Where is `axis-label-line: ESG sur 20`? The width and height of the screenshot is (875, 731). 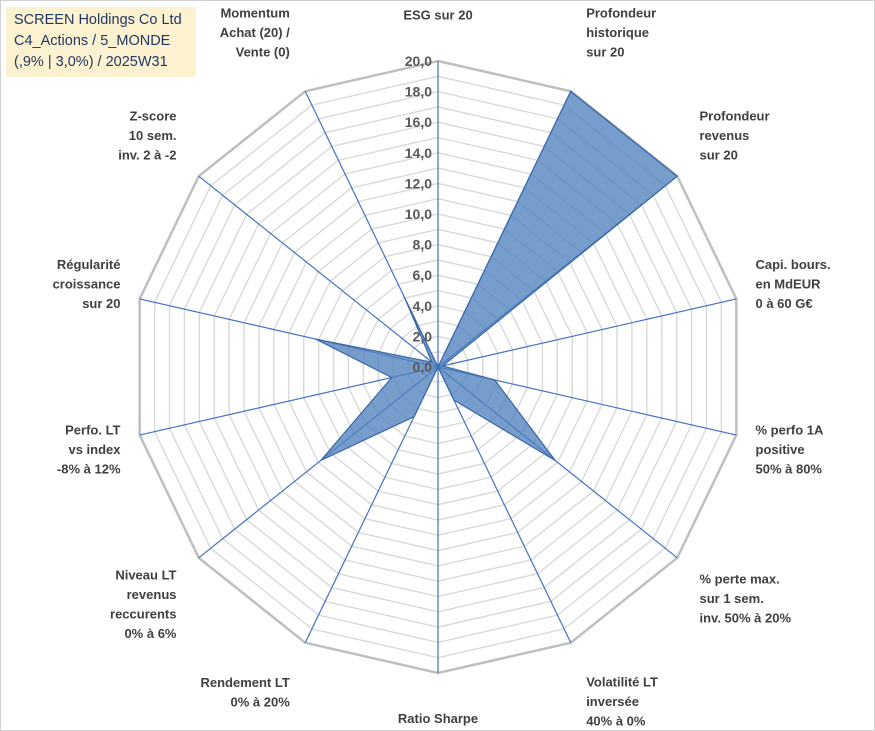 axis-label-line: ESG sur 20 is located at coordinates (437, 15).